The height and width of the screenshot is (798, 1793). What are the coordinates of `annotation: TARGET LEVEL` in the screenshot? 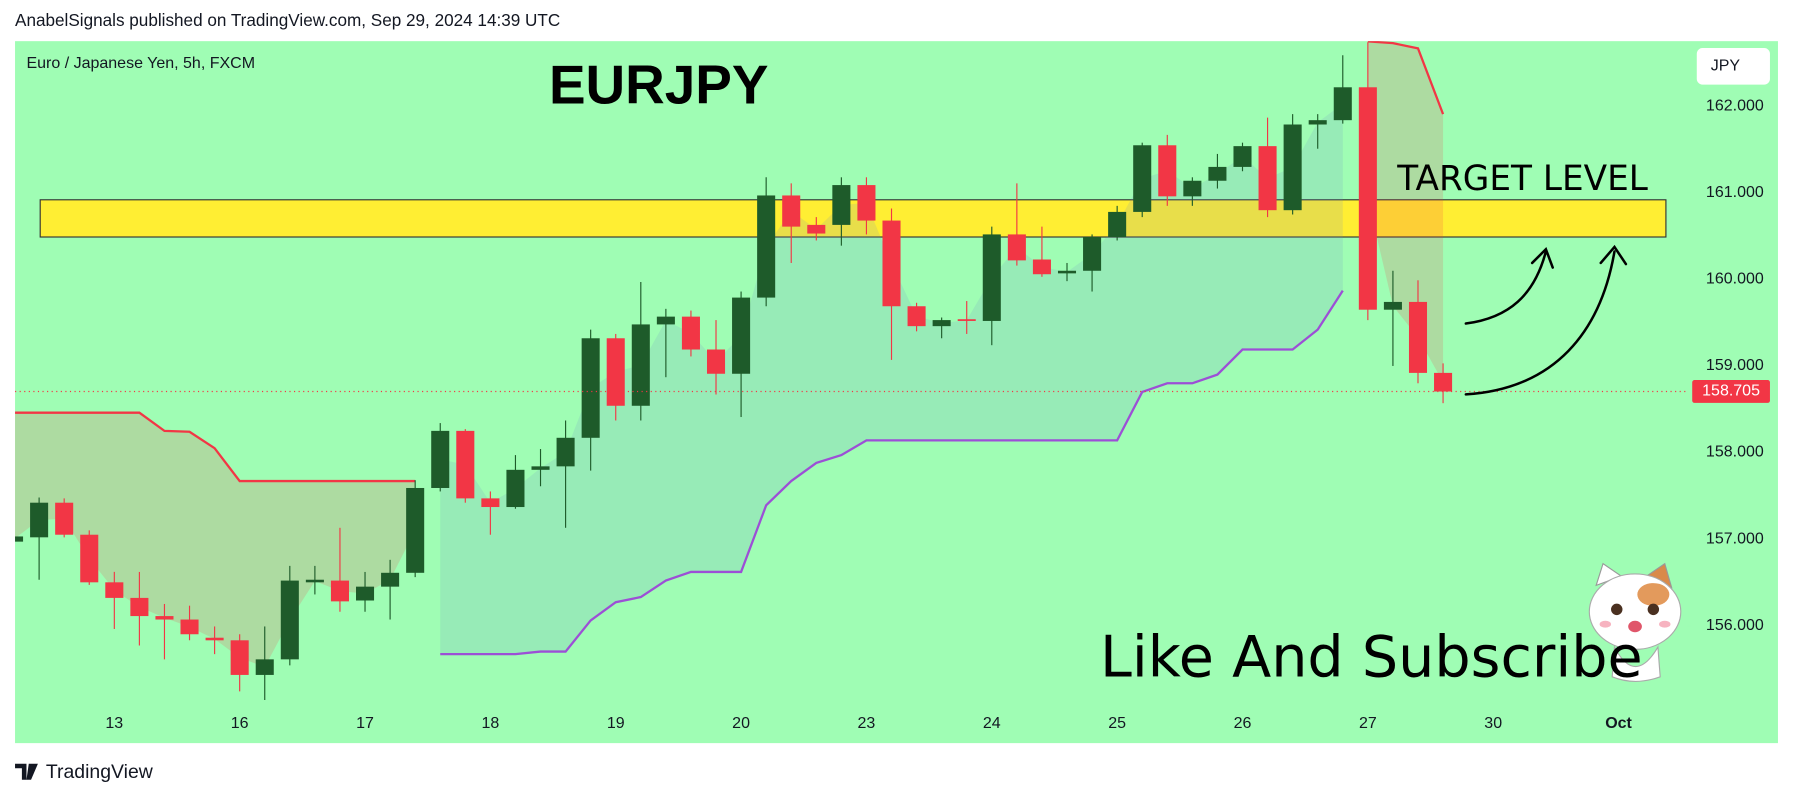 It's located at (1522, 179).